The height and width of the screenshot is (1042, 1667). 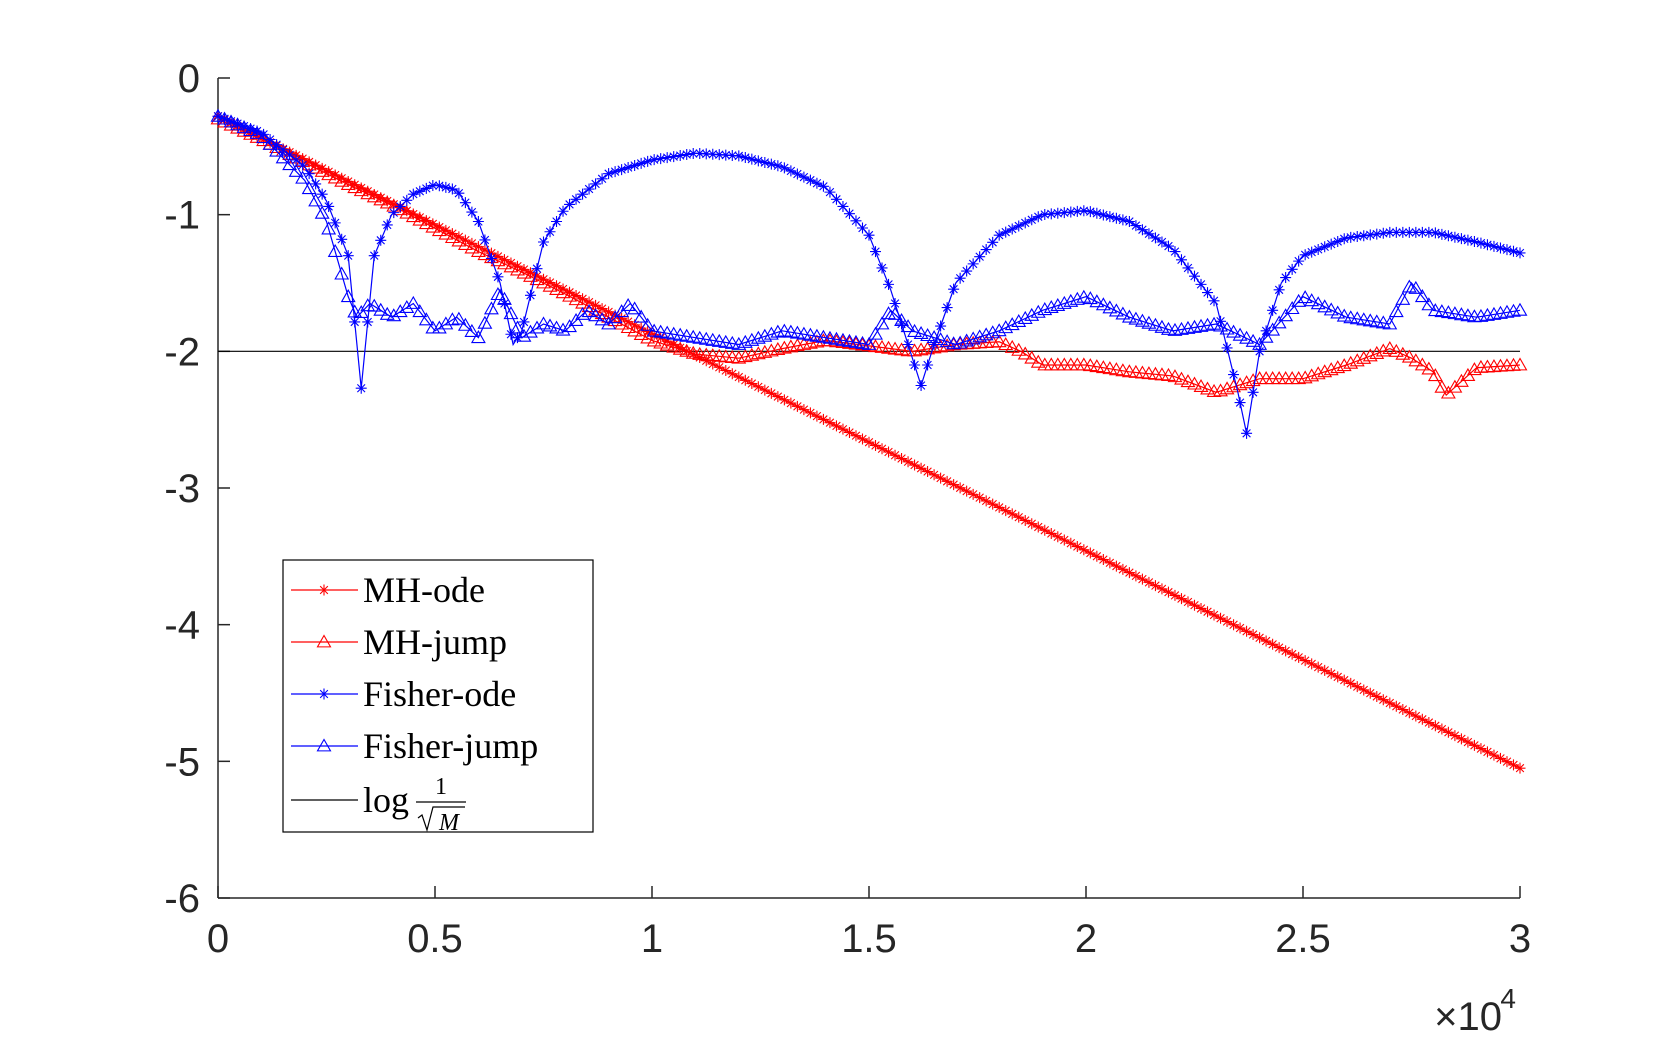 What do you see at coordinates (182, 899) in the screenshot?
I see `y-tick-label: -6` at bounding box center [182, 899].